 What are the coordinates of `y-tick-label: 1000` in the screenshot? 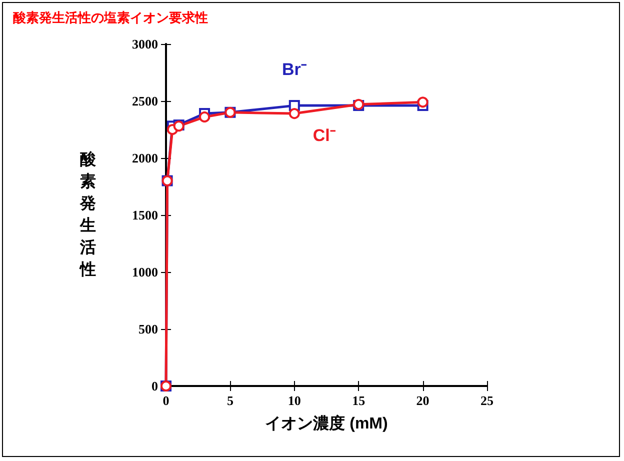 It's located at (145, 272).